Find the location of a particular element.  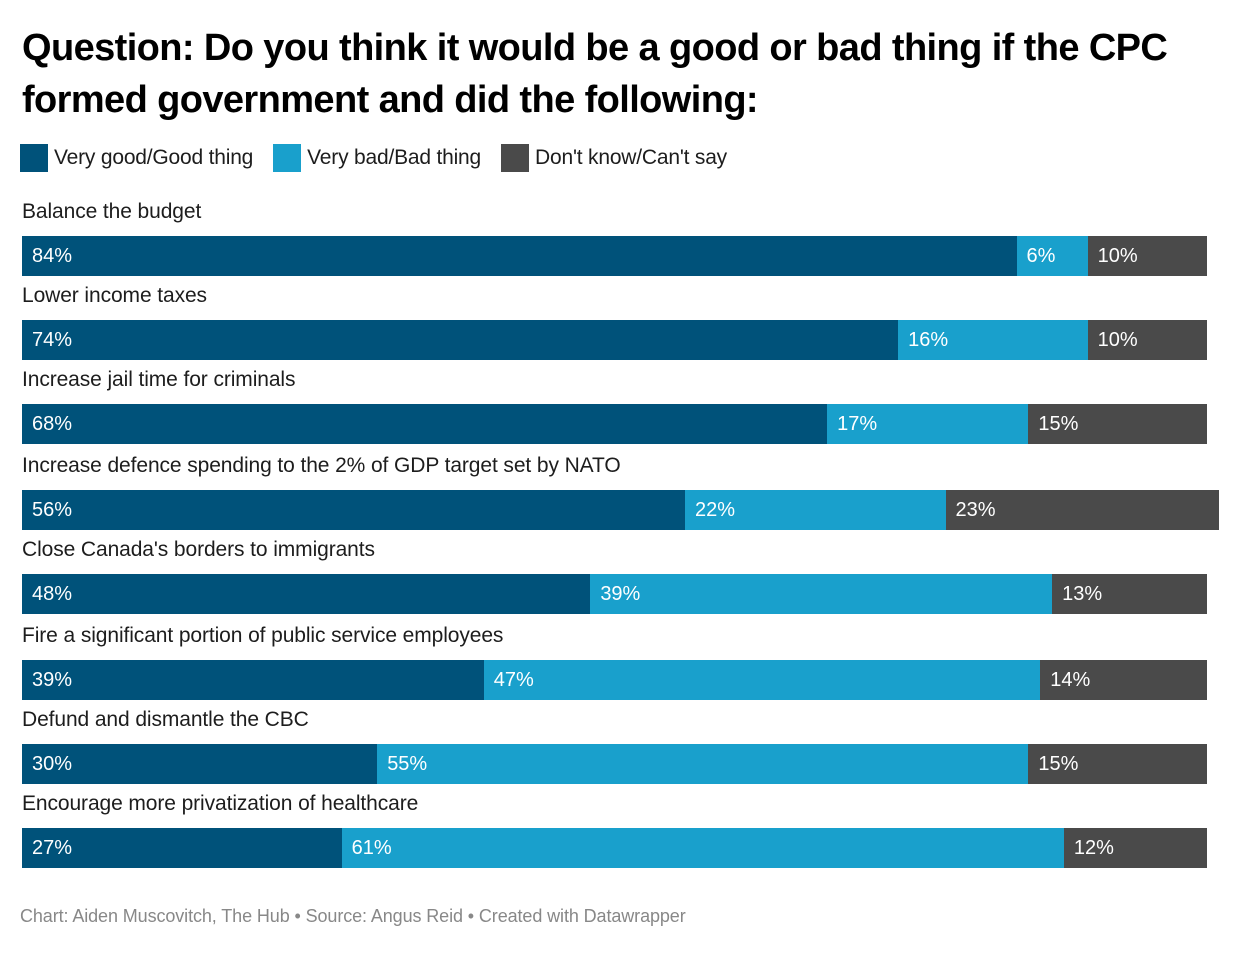

bar-segment-bad: 47% is located at coordinates (762, 680).